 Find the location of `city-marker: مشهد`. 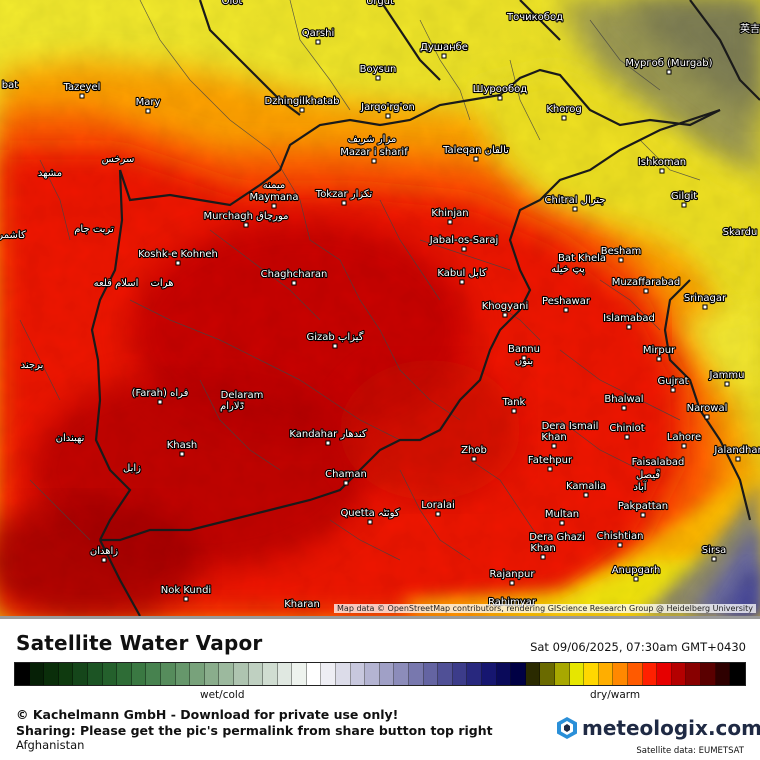

city-marker: مشهد is located at coordinates (50, 173).